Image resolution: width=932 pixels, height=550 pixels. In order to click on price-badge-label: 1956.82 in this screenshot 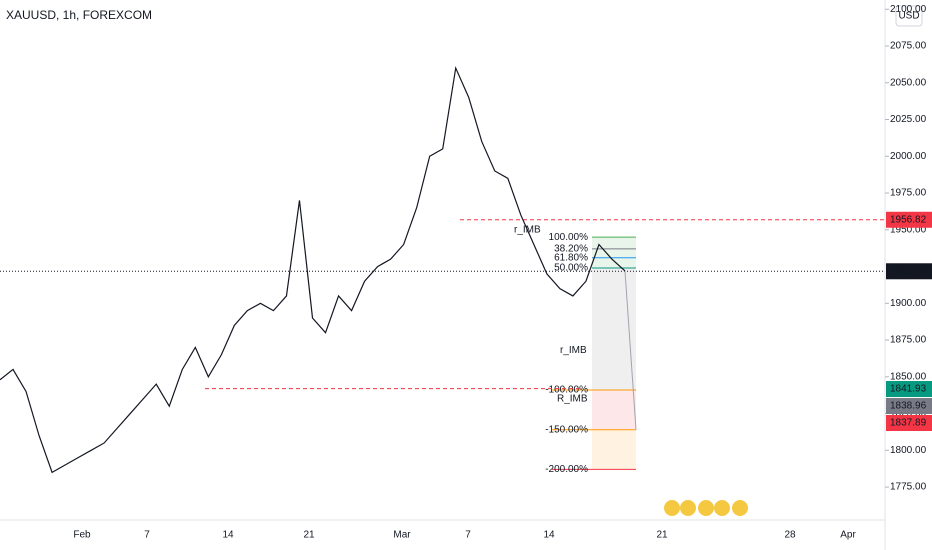, I will do `click(908, 219)`.